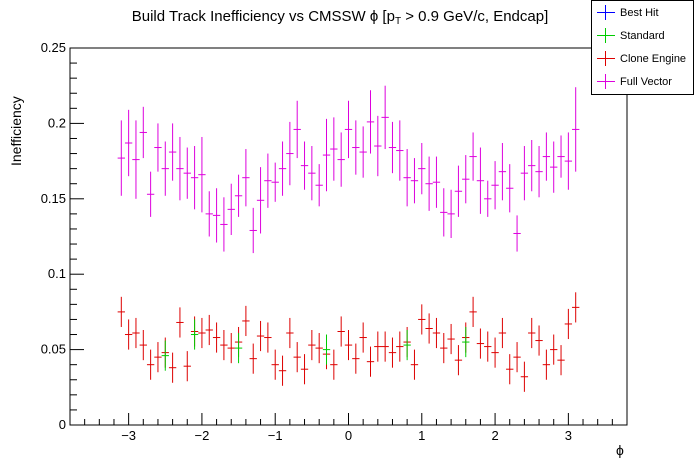  I want to click on chart-title-main: Build Track Inefficiency vs CMSSW, so click(250, 16).